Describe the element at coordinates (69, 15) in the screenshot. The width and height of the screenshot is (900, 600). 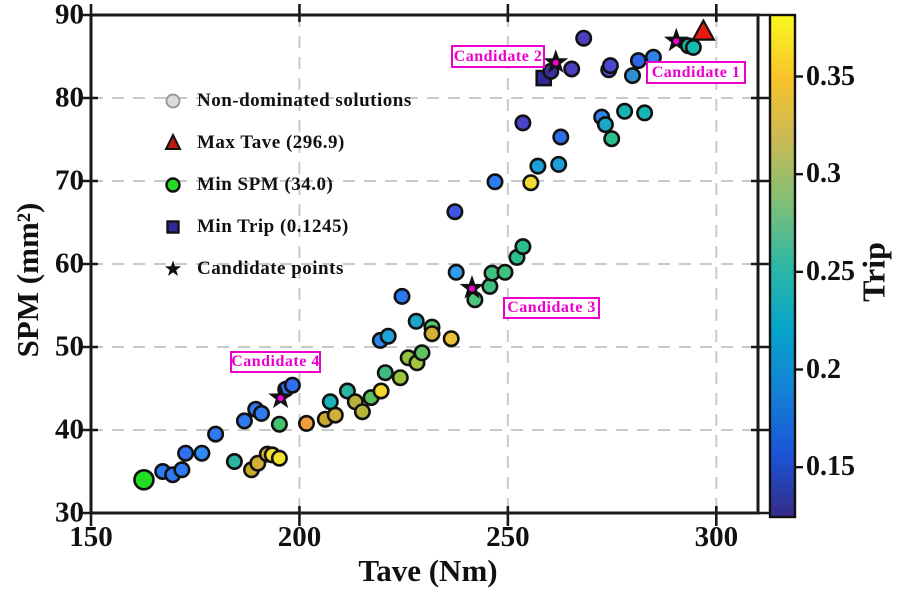
I see `y-tick-label-90: 90` at that location.